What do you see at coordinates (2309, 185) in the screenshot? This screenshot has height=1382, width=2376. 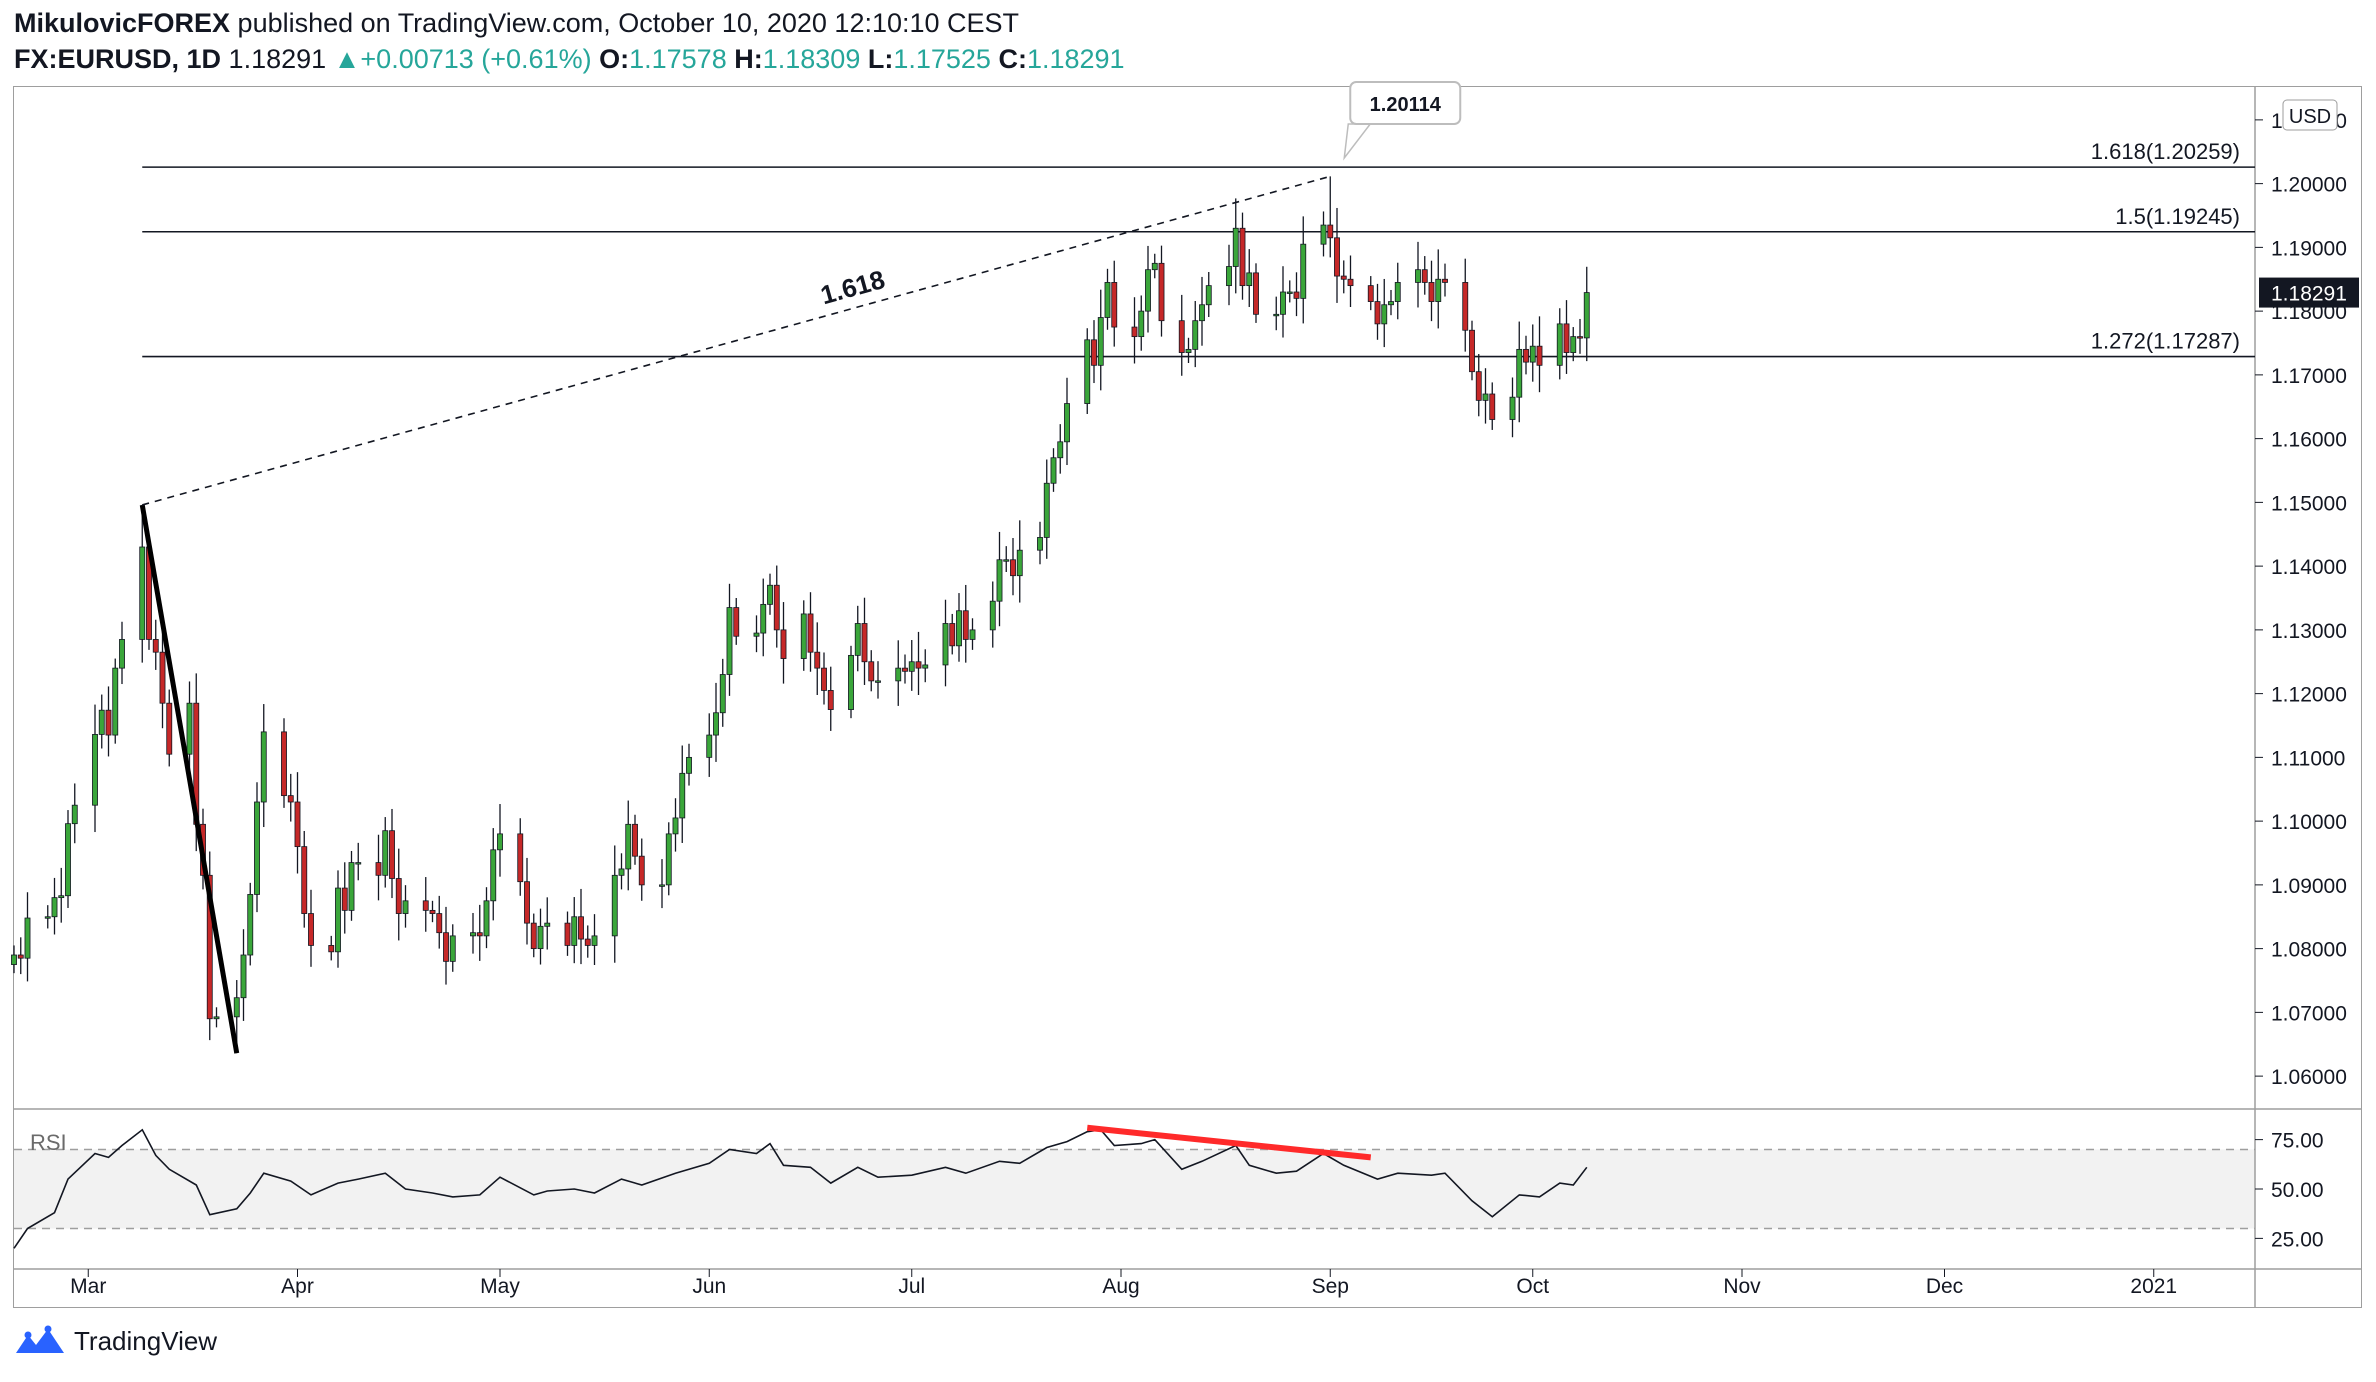 I see `price-axis-label: 1.20000` at bounding box center [2309, 185].